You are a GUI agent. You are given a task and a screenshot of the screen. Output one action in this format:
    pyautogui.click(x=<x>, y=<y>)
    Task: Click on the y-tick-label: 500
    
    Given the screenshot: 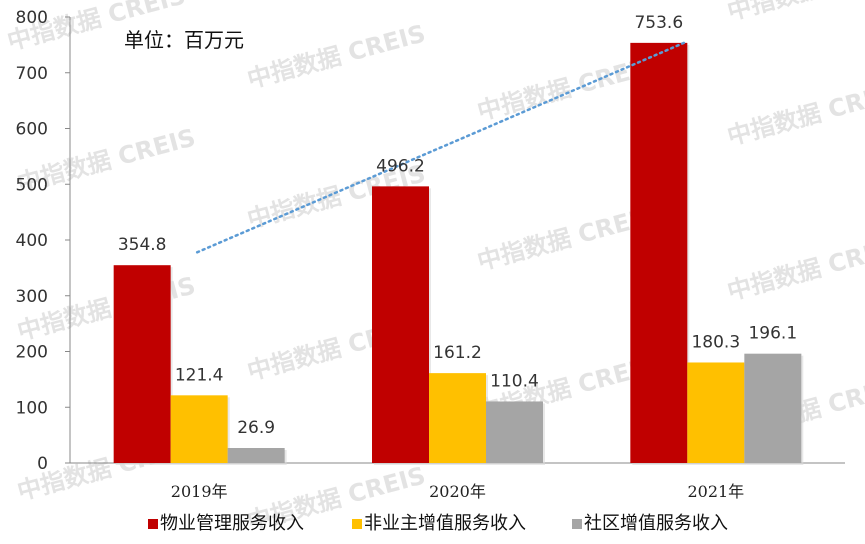 What is the action you would take?
    pyautogui.click(x=32, y=185)
    